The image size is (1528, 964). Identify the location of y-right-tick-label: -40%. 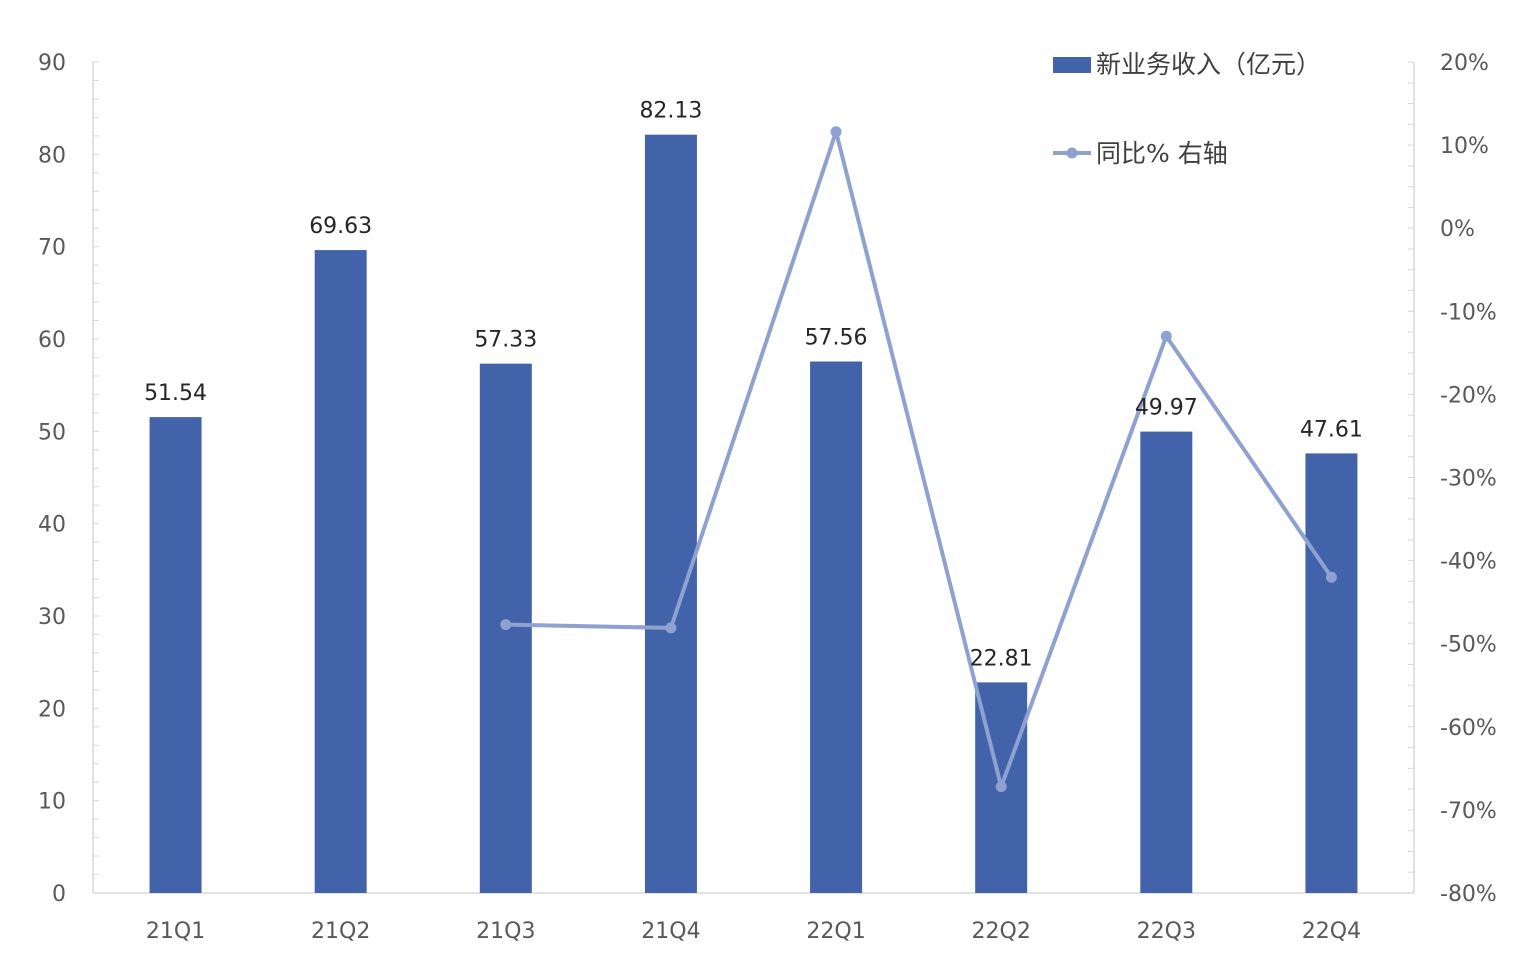
(1468, 562).